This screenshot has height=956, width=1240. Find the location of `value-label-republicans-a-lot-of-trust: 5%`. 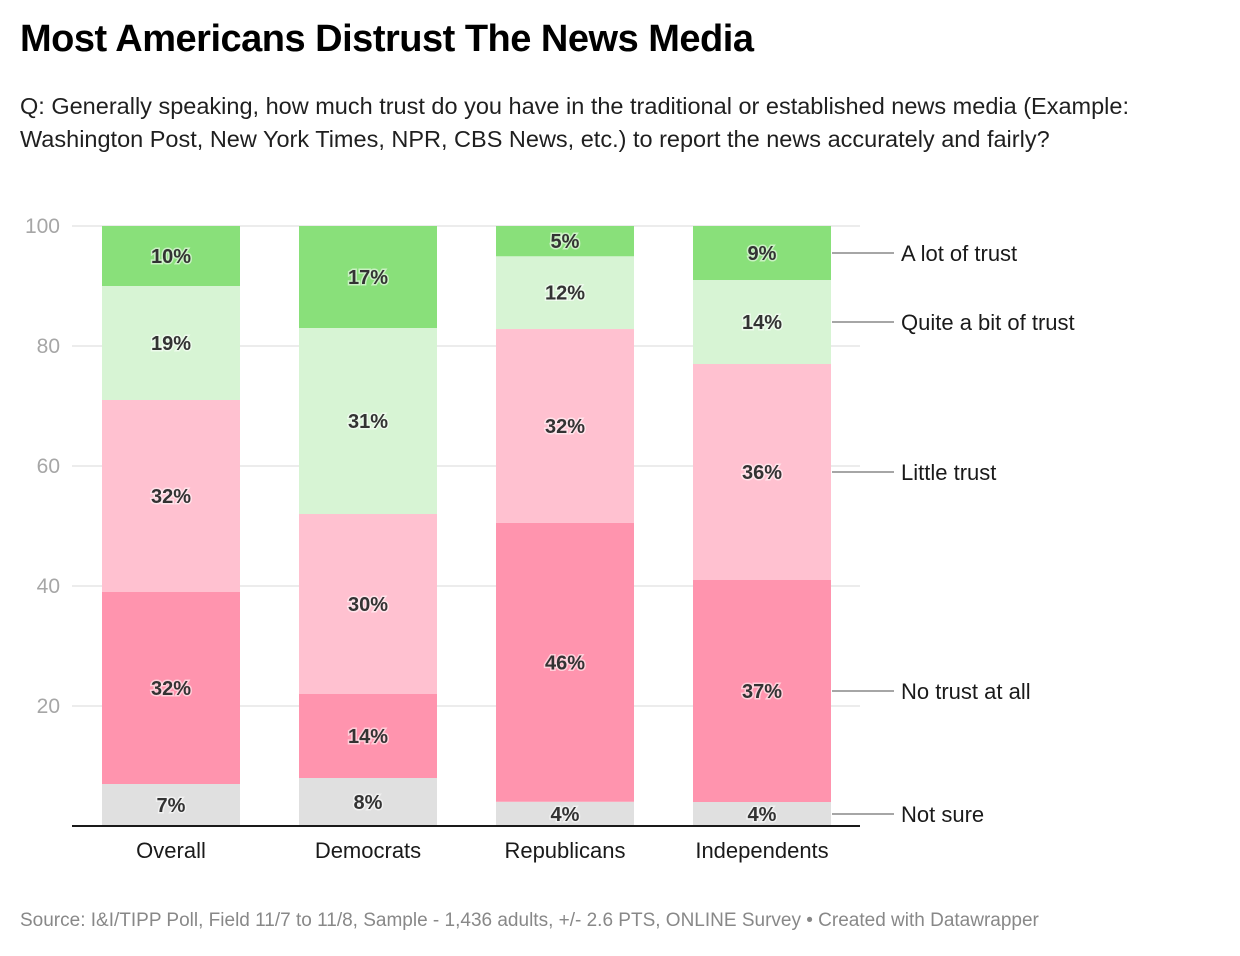

value-label-republicans-a-lot-of-trust: 5% is located at coordinates (565, 242).